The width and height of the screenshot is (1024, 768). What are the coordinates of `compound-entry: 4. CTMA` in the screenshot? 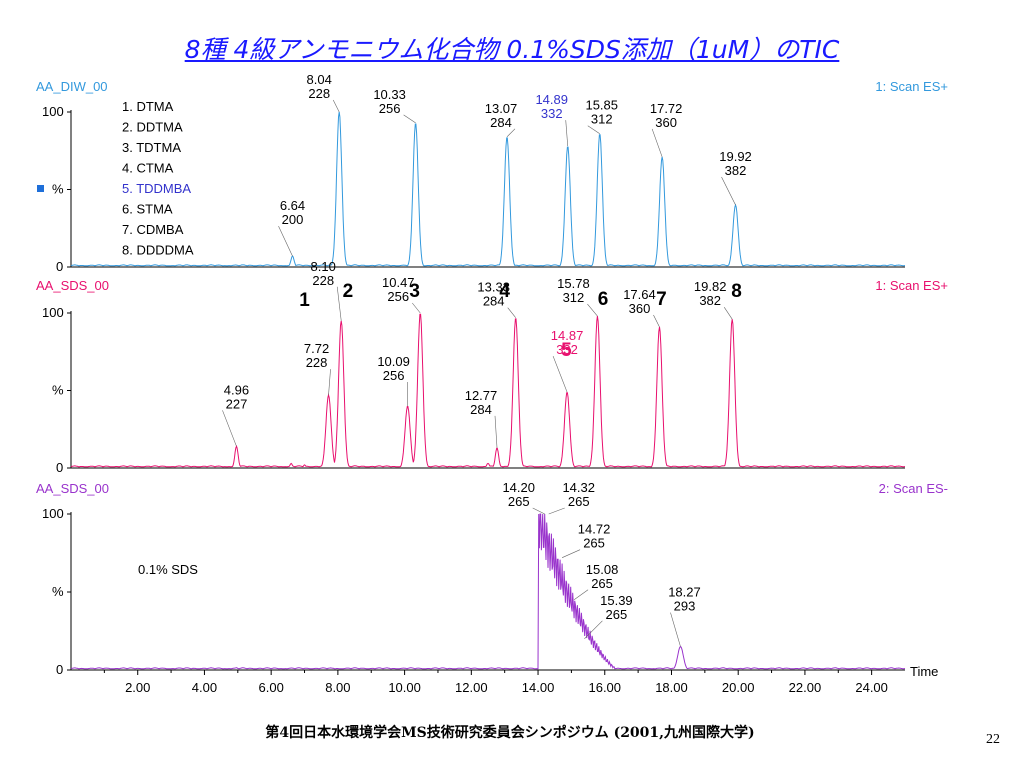 It's located at (148, 168).